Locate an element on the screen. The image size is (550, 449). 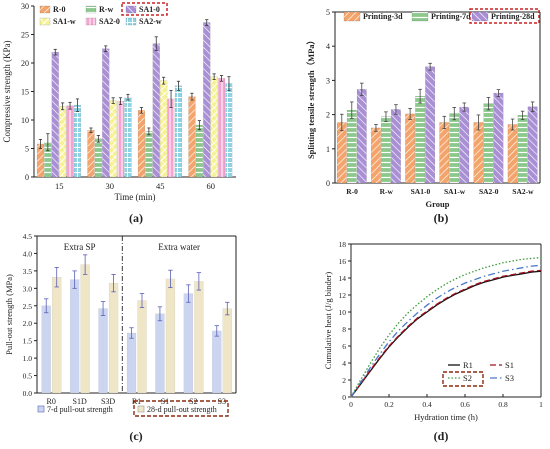
x-tick-label: SA1-0 is located at coordinates (421, 191).